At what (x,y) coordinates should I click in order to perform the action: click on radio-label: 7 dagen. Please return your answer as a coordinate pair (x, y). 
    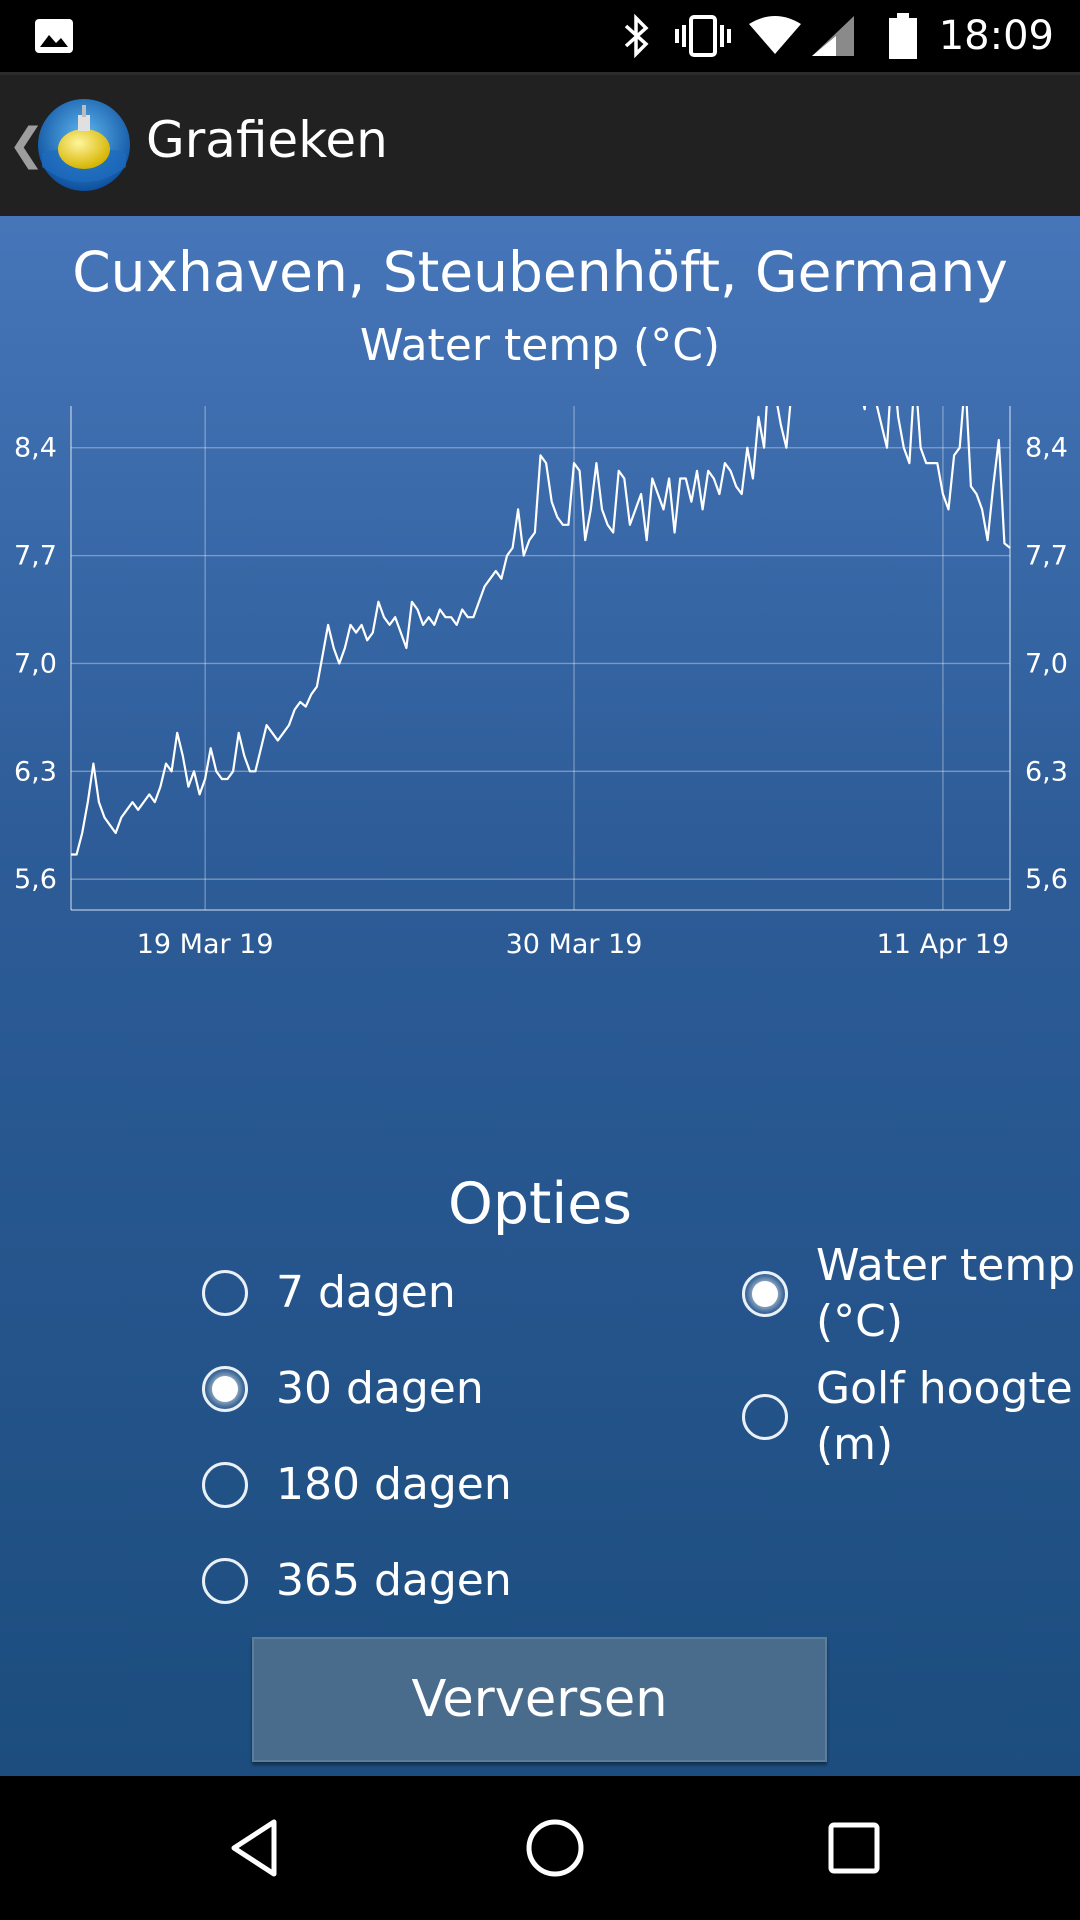
    Looking at the image, I should click on (366, 1292).